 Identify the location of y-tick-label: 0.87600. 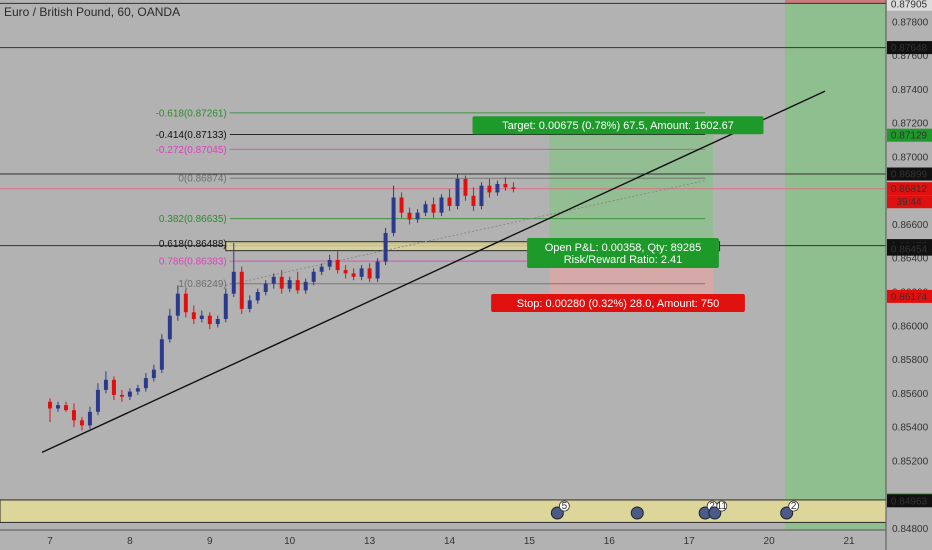
(910, 56).